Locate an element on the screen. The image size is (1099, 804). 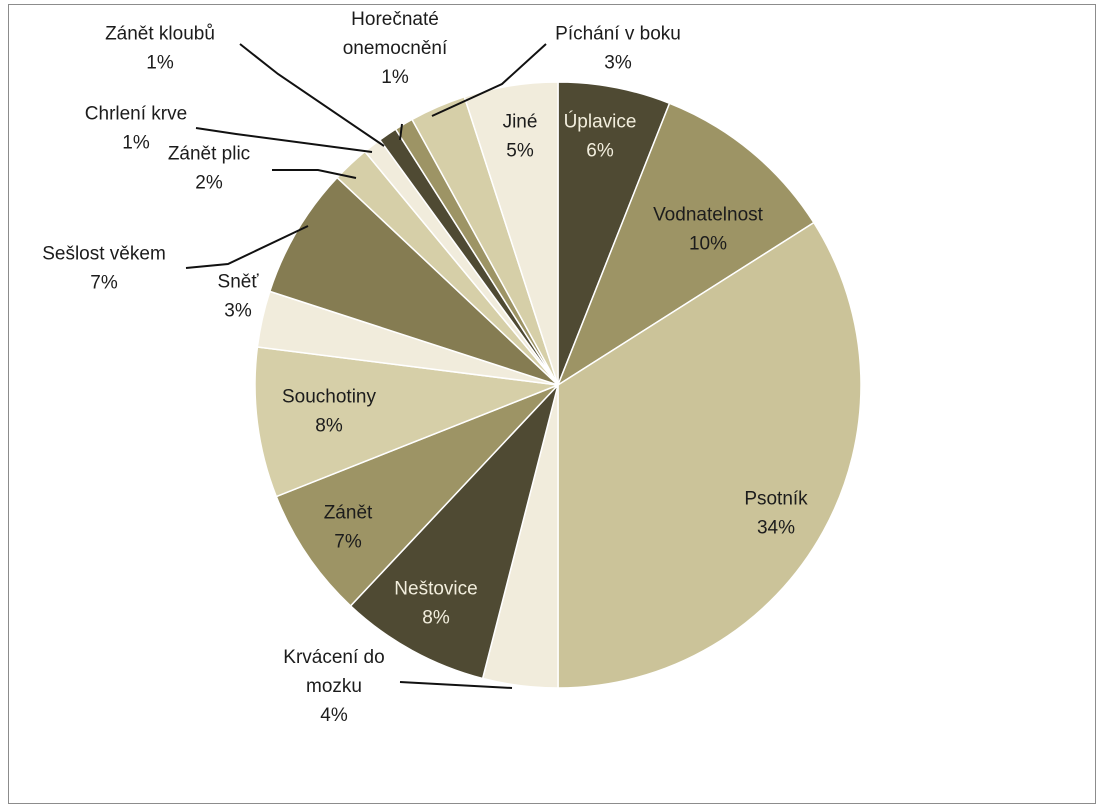
data-label-psotnik: Psotník 34% is located at coordinates (776, 514).